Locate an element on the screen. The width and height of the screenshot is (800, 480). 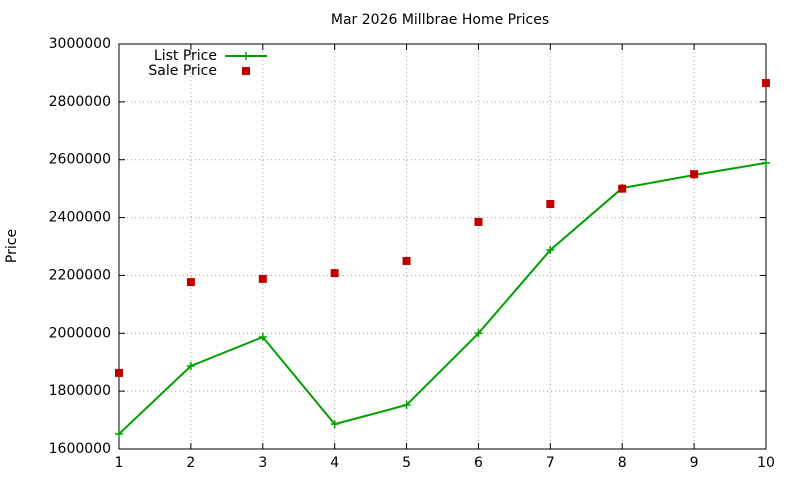
x-tick-label: 10 is located at coordinates (766, 463).